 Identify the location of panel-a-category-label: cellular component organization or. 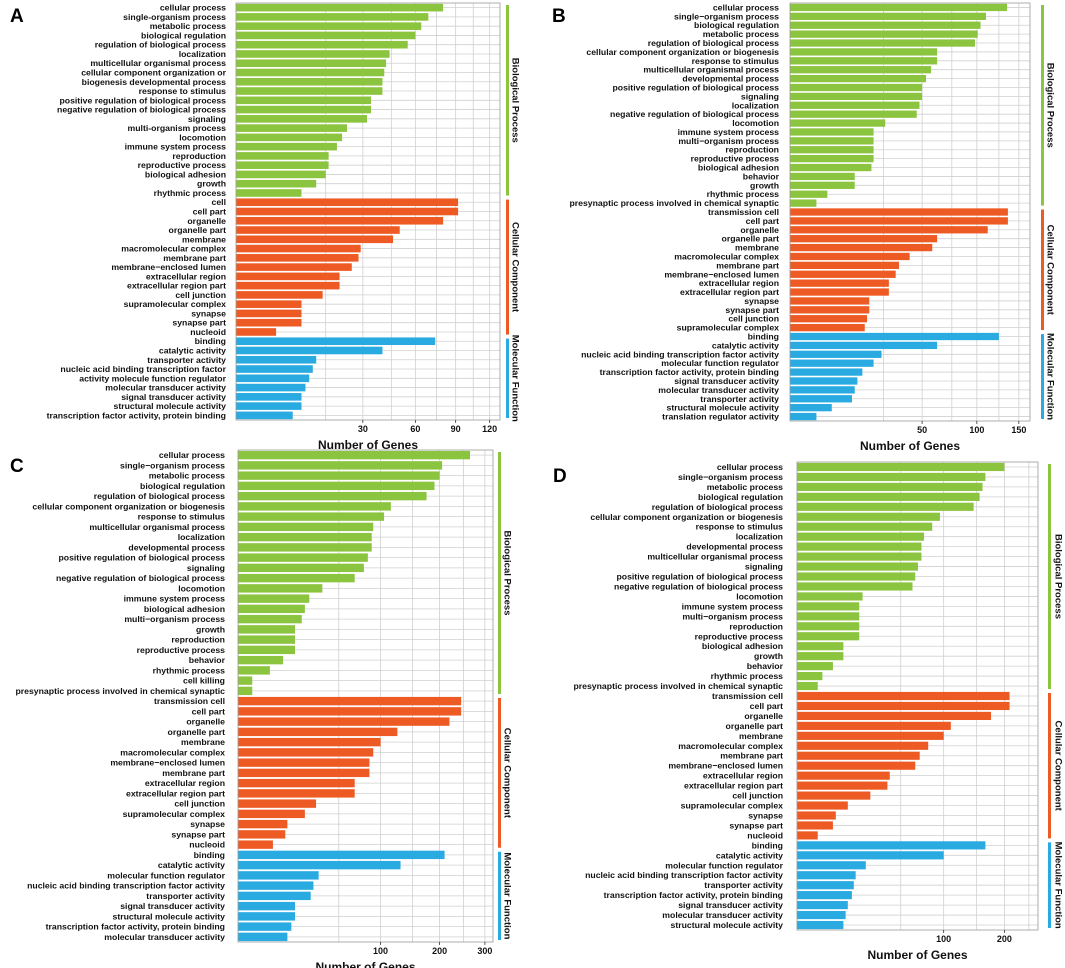
(153, 73).